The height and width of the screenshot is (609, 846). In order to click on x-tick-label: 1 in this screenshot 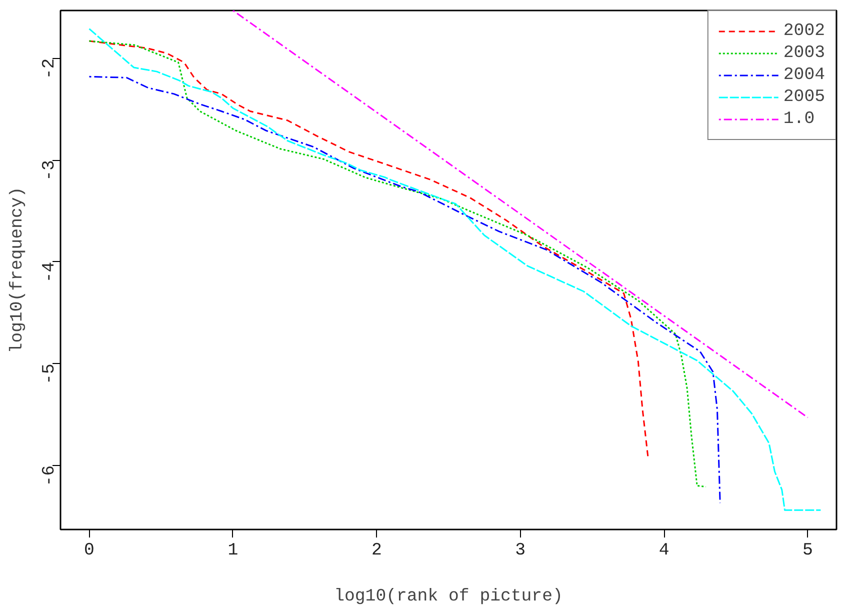, I will do `click(233, 551)`.